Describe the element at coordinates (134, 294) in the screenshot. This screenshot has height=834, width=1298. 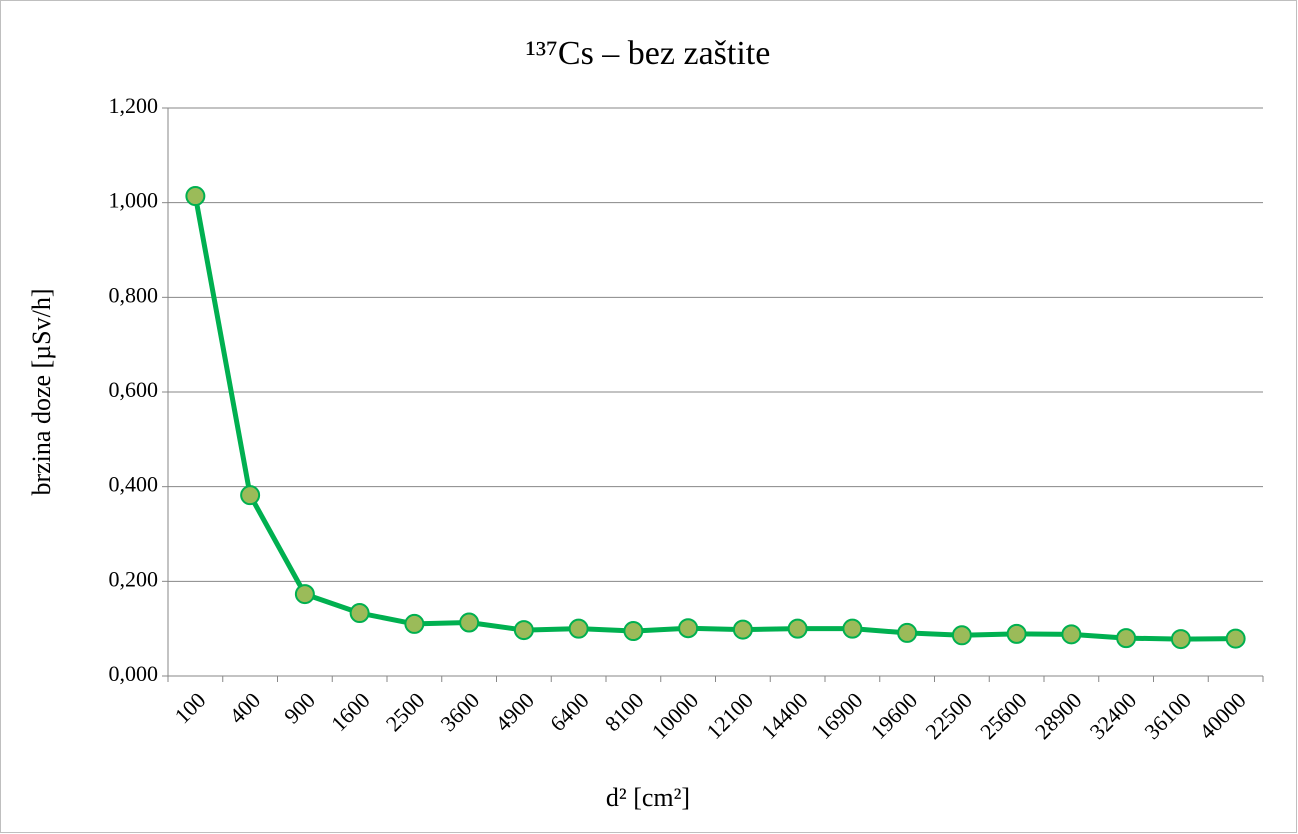
I see `y-tick-label: 0,800` at that location.